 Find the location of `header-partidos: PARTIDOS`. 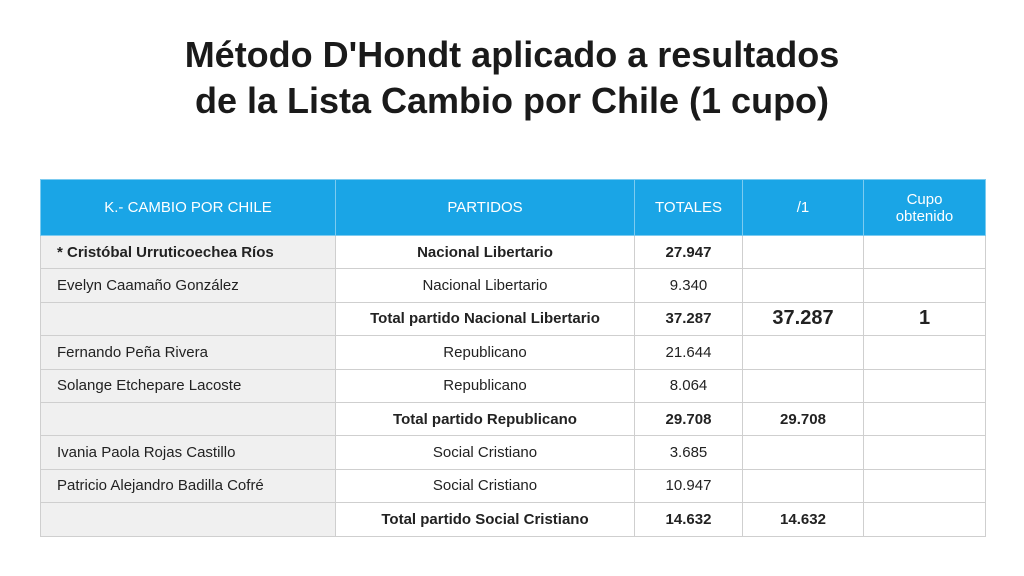

header-partidos: PARTIDOS is located at coordinates (485, 207).